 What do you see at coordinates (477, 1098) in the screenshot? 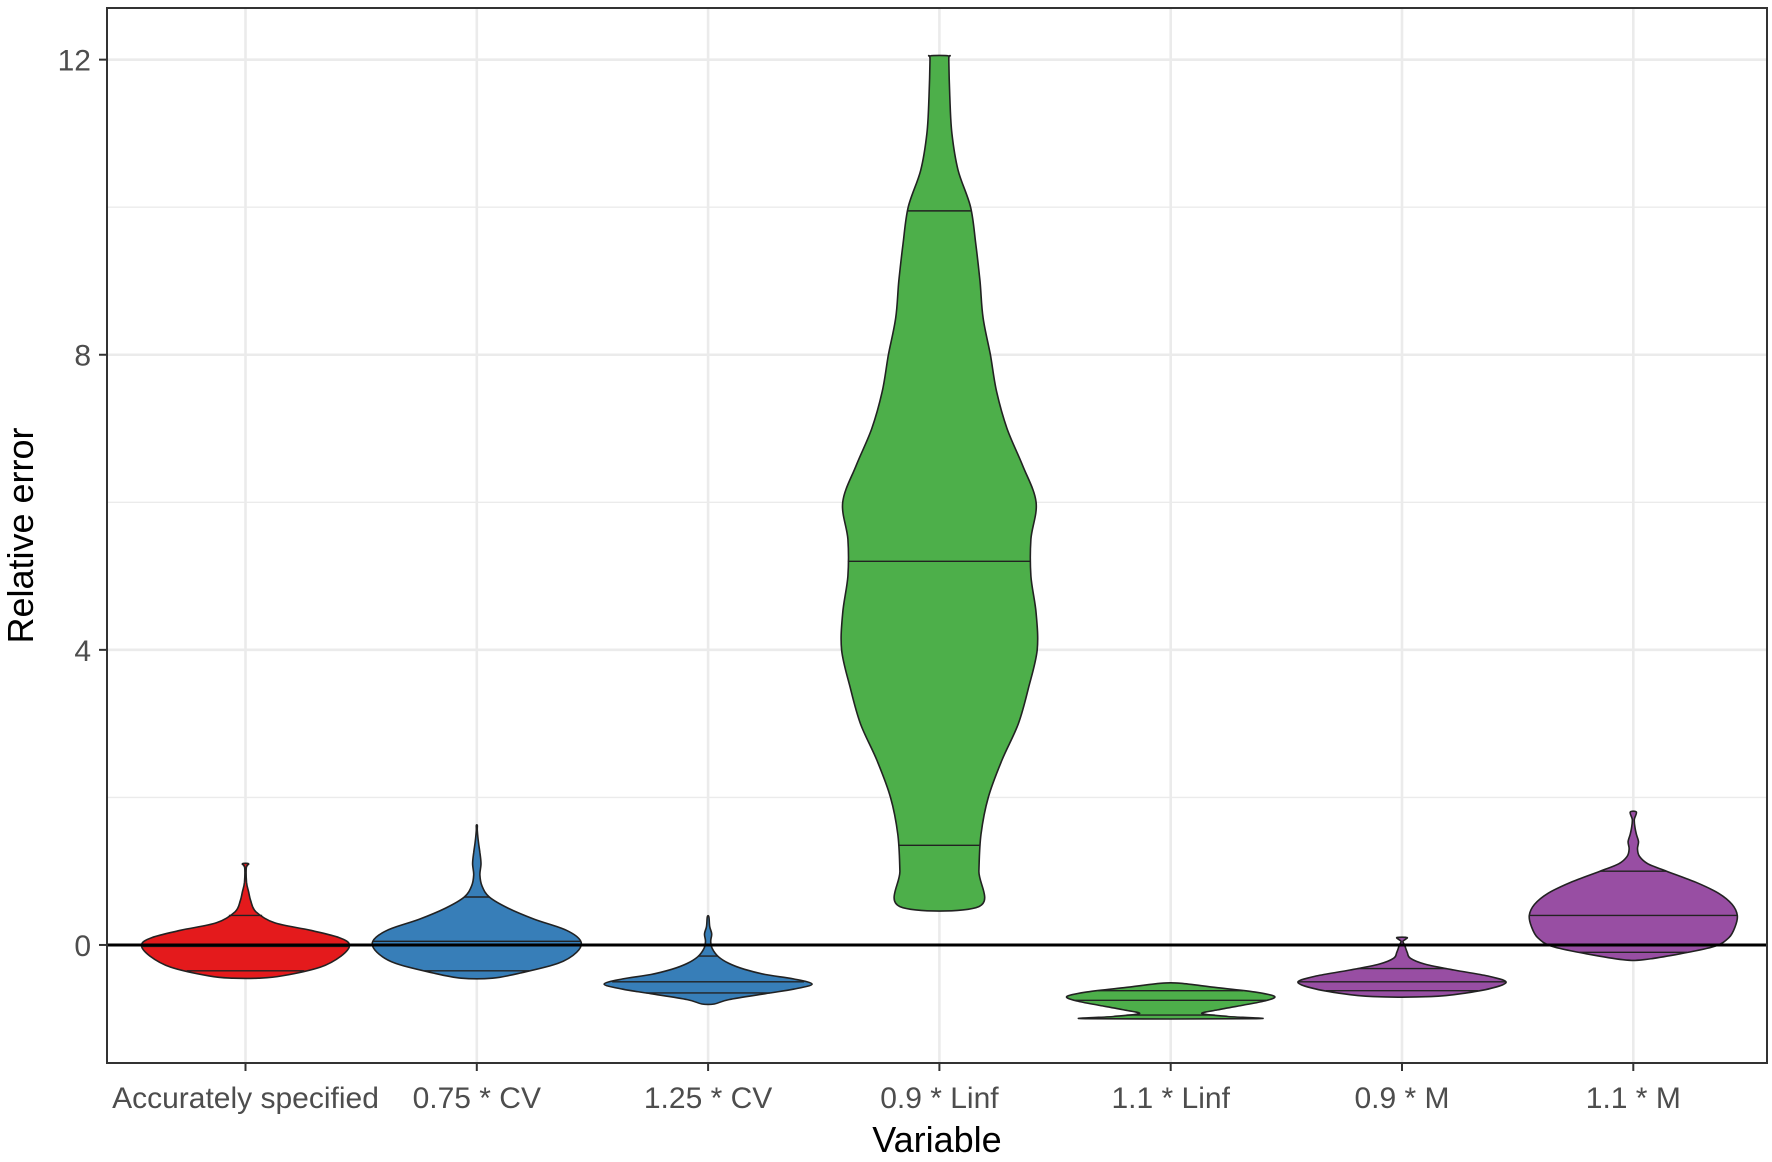
I see `x-tick-label: 0.75 * CV` at bounding box center [477, 1098].